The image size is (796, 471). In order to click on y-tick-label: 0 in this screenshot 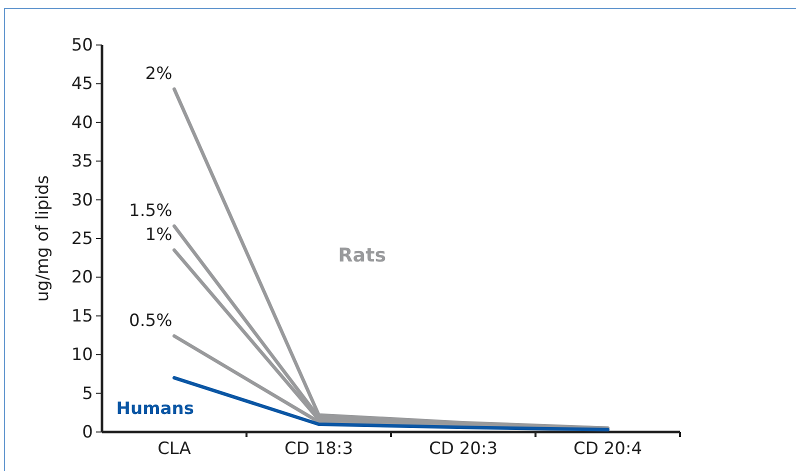, I will do `click(87, 432)`.